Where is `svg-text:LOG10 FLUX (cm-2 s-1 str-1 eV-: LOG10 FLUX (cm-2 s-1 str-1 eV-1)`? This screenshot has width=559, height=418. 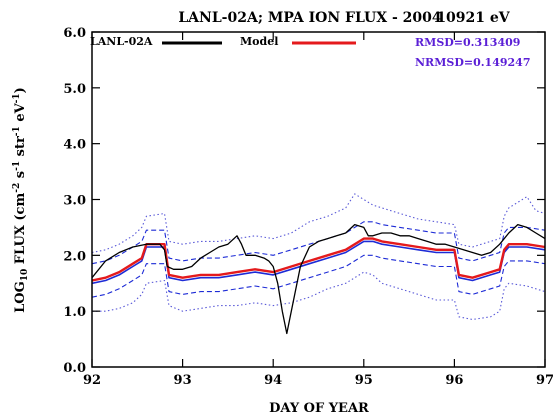
svg-text:LOG10 FLUX (cm-2 s-1 str-1 eV-: LOG10 FLUX (cm-2 s-1 str-1 eV-1) is located at coordinates (21, 200).